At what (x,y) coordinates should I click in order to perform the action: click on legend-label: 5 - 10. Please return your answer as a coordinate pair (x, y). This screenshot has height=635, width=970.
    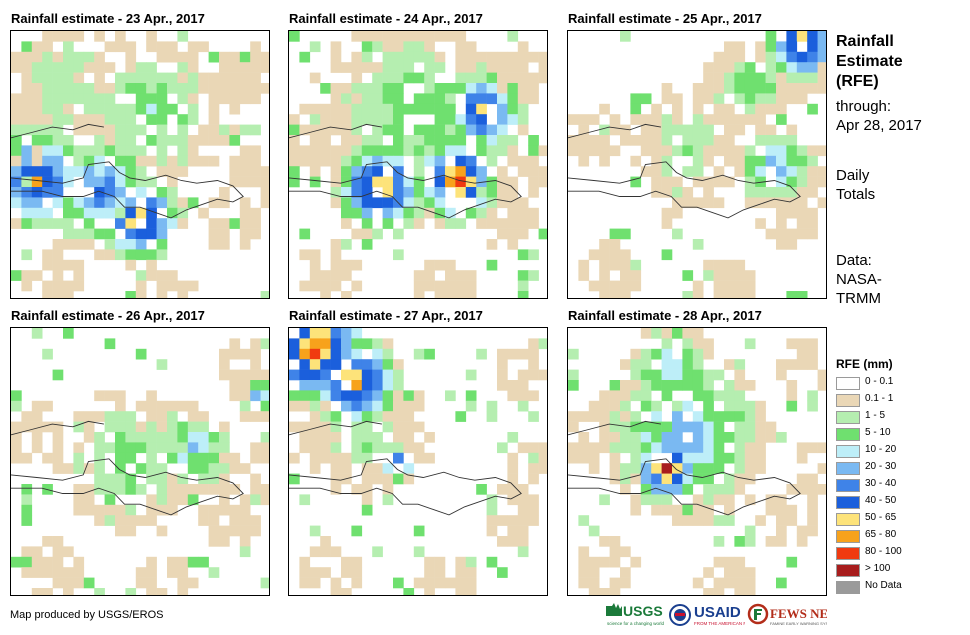
    Looking at the image, I should click on (878, 432).